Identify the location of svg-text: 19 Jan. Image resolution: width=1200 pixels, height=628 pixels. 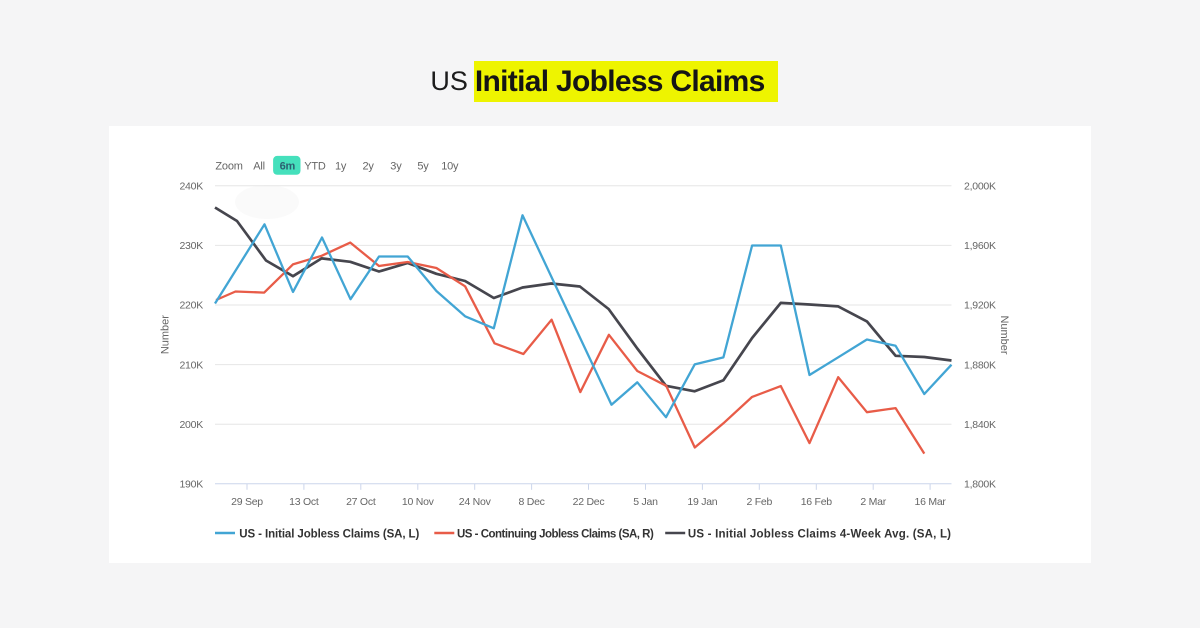
(702, 502).